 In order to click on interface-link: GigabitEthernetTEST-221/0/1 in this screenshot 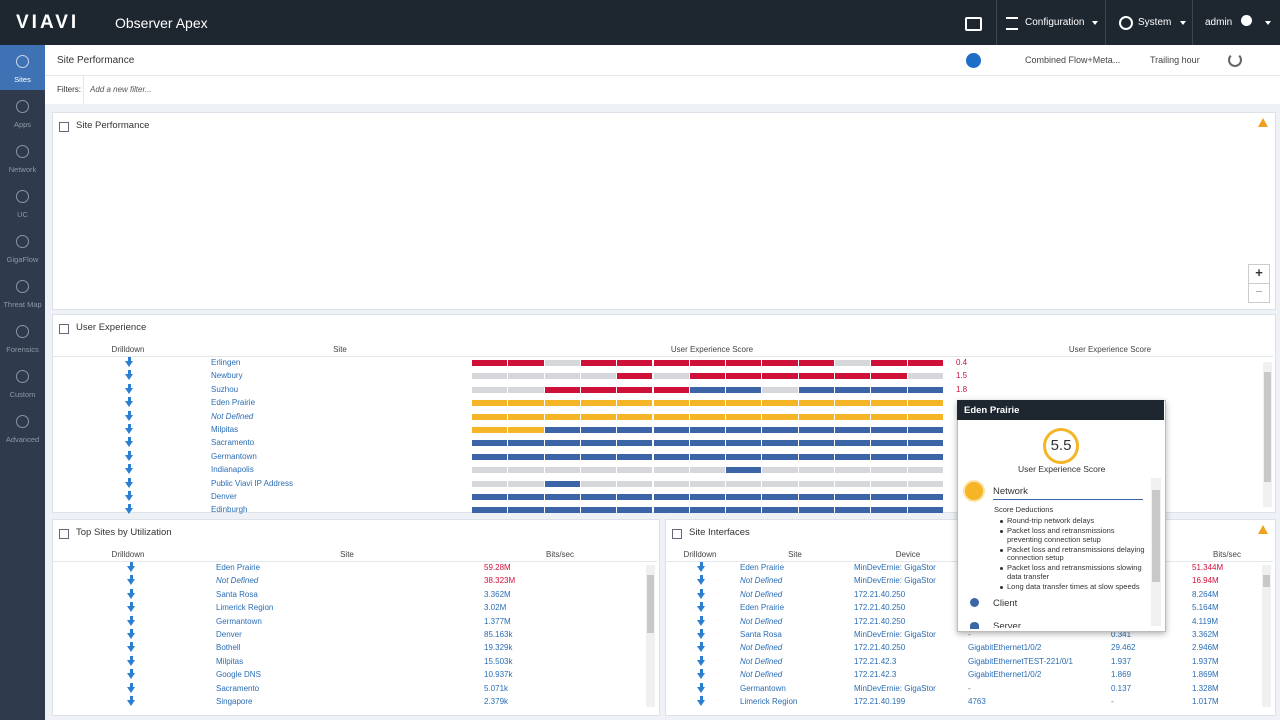, I will do `click(1020, 661)`.